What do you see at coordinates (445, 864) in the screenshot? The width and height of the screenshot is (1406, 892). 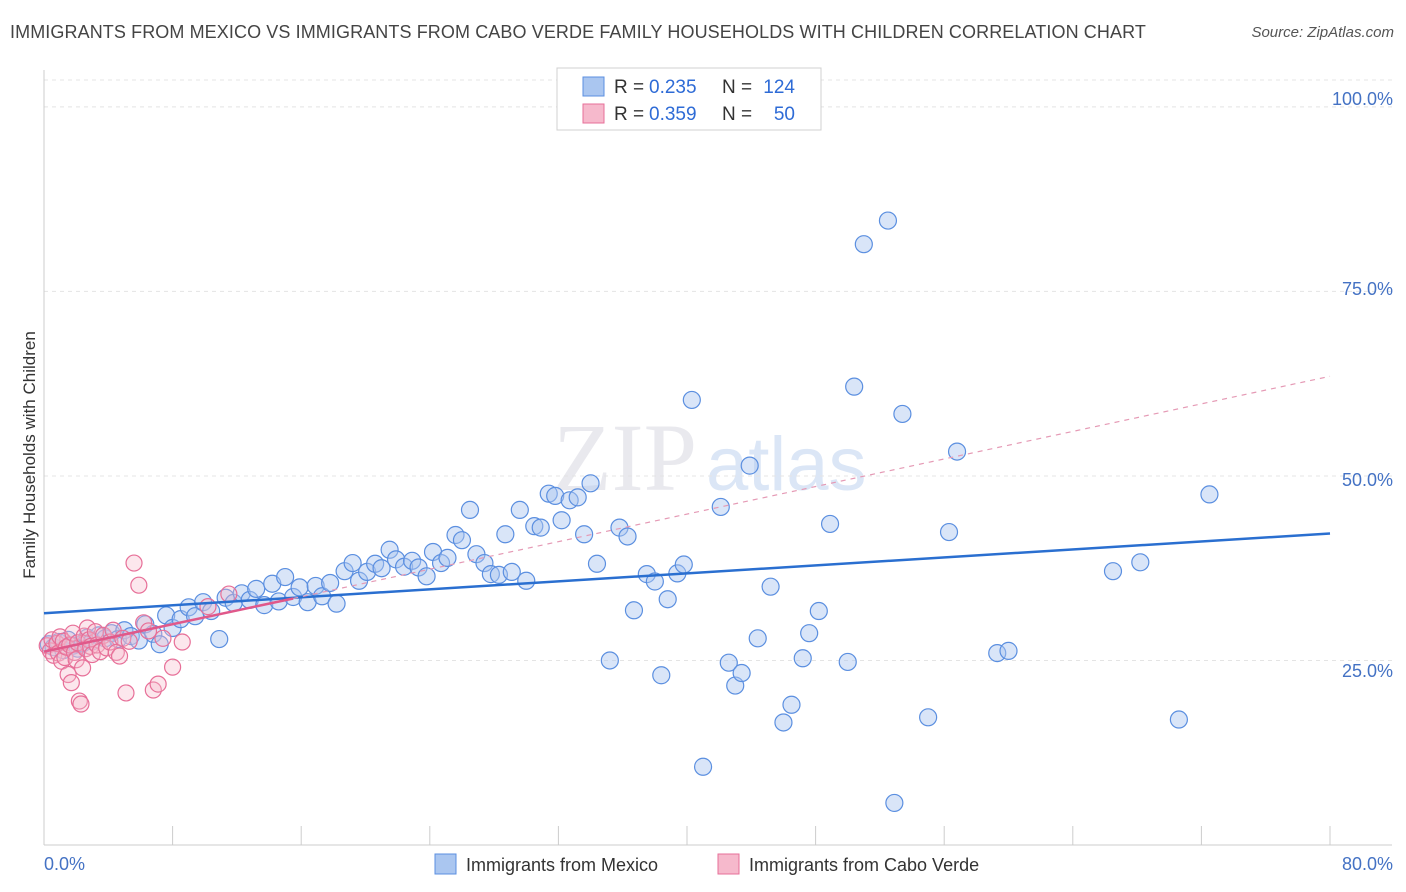 I see `bottom-legend-swatch-mexico` at bounding box center [445, 864].